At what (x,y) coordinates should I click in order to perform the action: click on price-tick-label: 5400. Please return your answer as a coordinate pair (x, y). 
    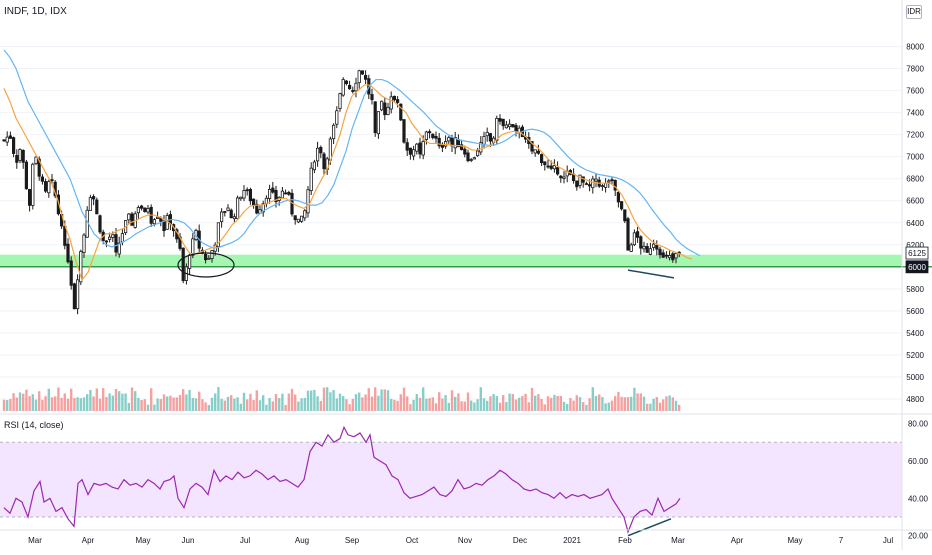
    Looking at the image, I should click on (915, 333).